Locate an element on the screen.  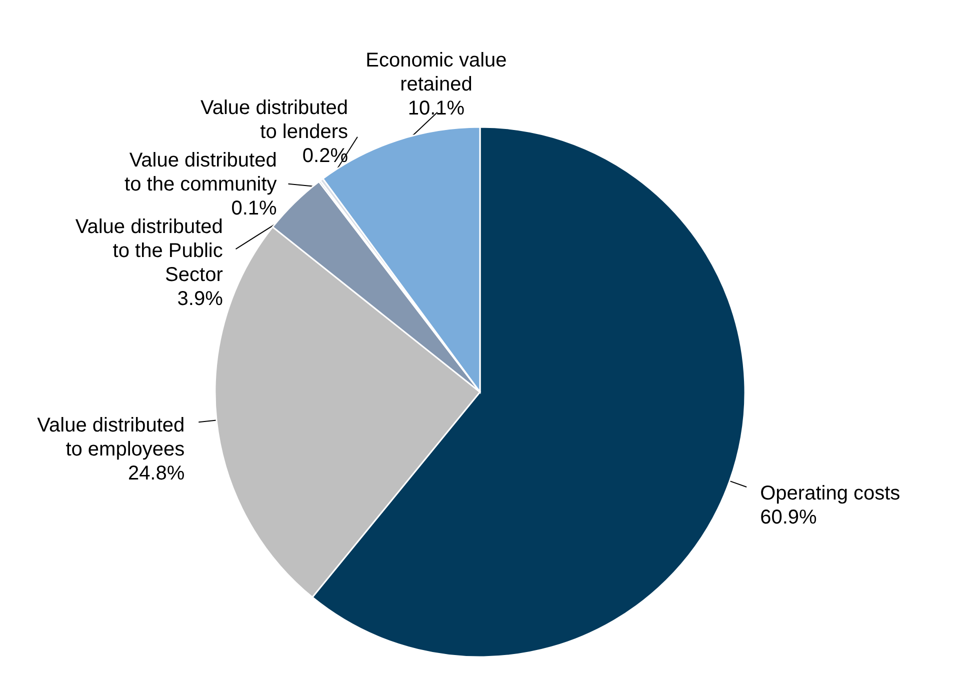
slice-label: Economic value retained is located at coordinates (436, 72).